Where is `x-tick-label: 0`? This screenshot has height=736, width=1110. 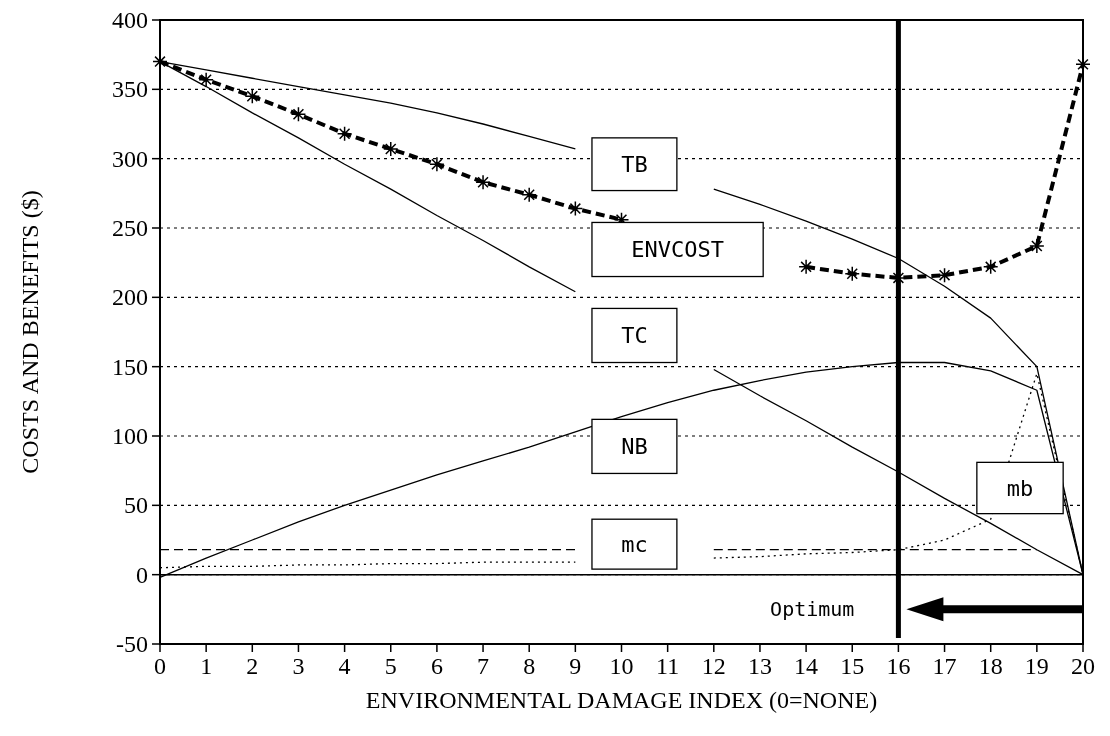
x-tick-label: 0 is located at coordinates (160, 666).